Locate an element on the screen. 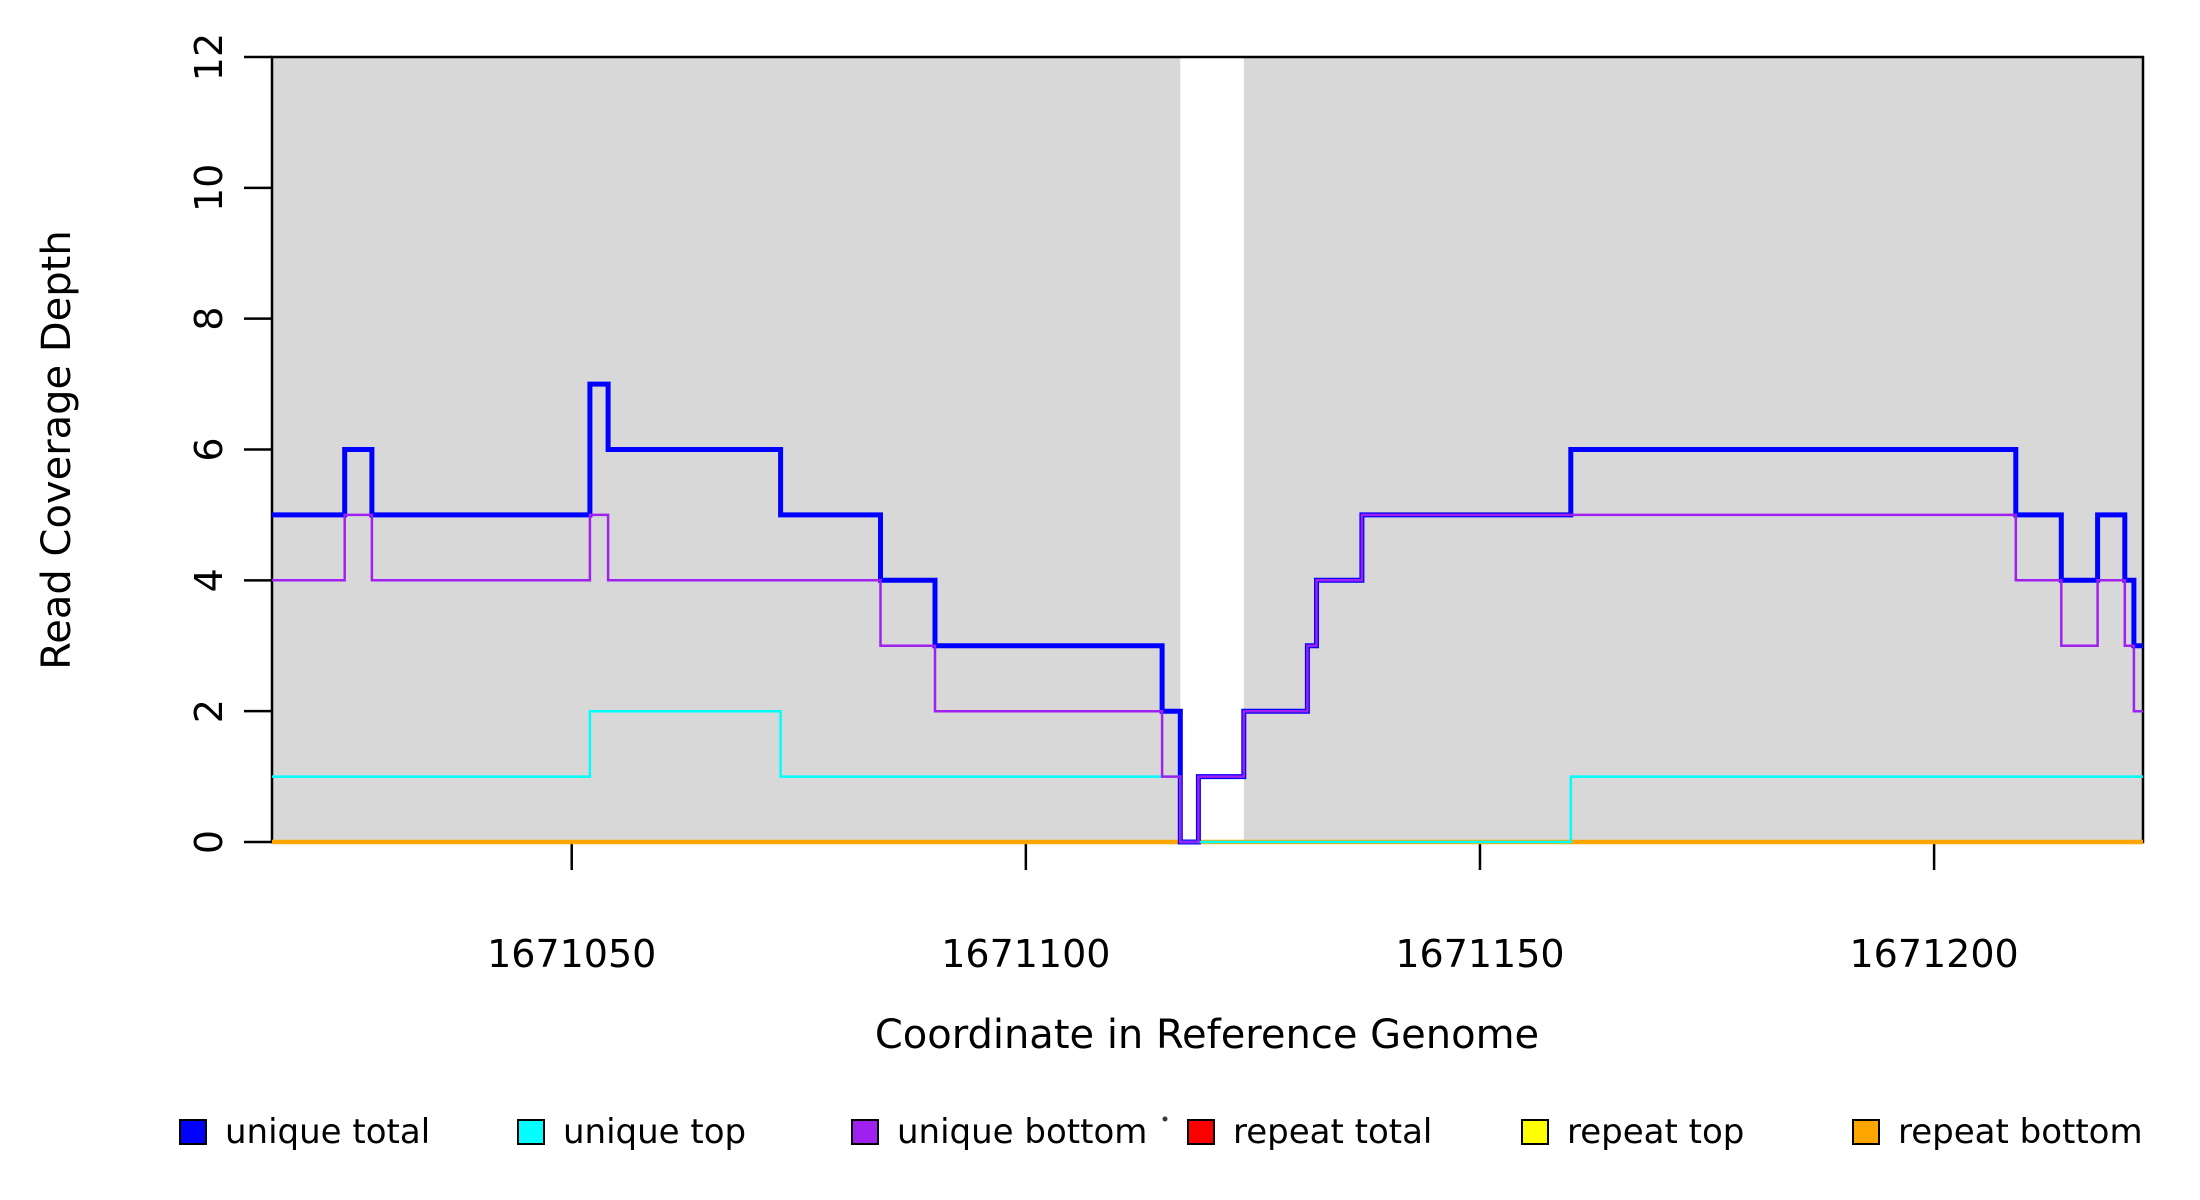 This screenshot has width=2200, height=1200. legend-swatch-repeat-total is located at coordinates (1201, 1132).